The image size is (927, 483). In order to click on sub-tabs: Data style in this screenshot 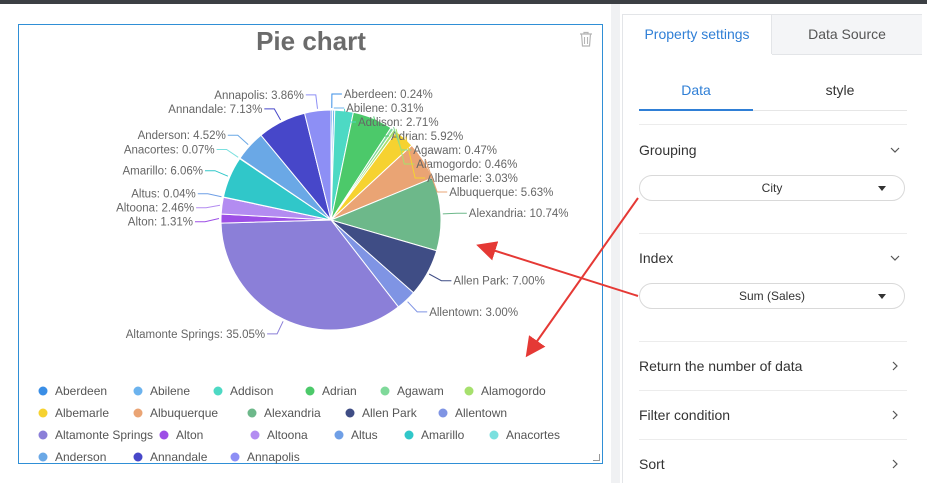, I will do `click(773, 90)`.